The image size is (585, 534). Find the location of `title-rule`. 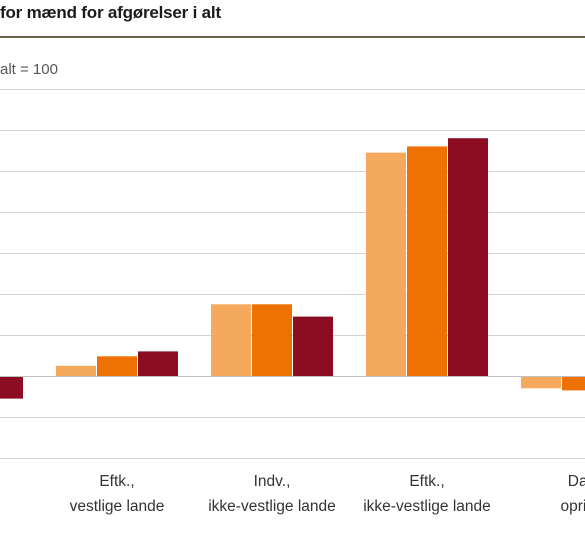

title-rule is located at coordinates (292, 37).